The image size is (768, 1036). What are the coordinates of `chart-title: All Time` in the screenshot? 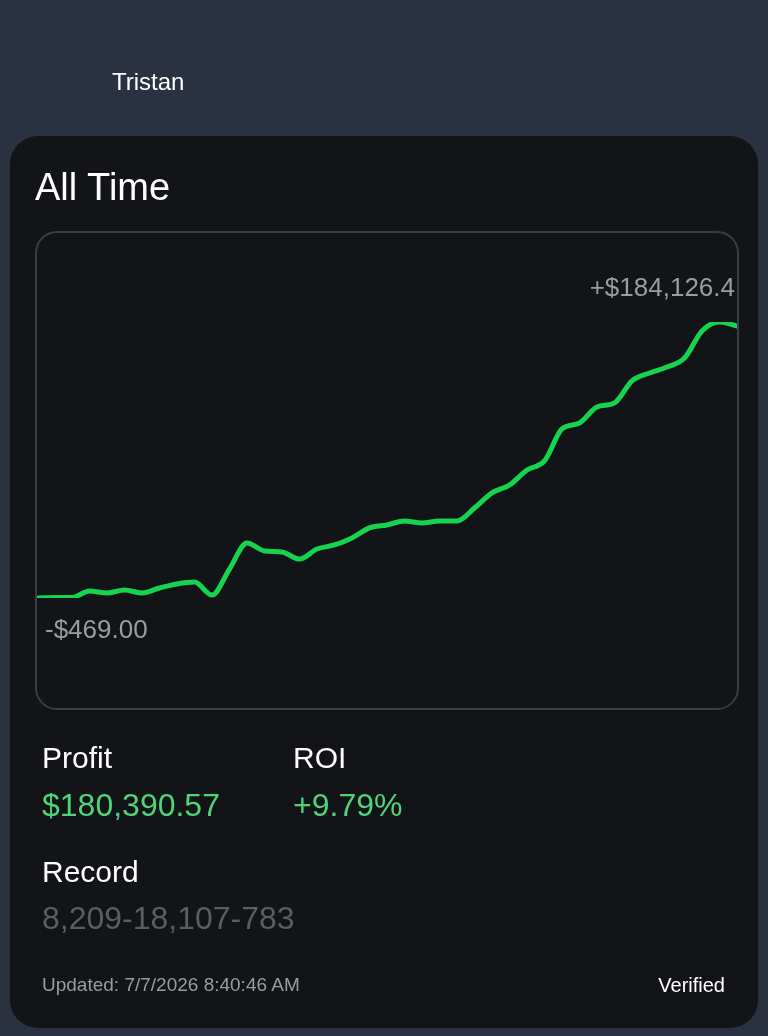 It's located at (103, 187).